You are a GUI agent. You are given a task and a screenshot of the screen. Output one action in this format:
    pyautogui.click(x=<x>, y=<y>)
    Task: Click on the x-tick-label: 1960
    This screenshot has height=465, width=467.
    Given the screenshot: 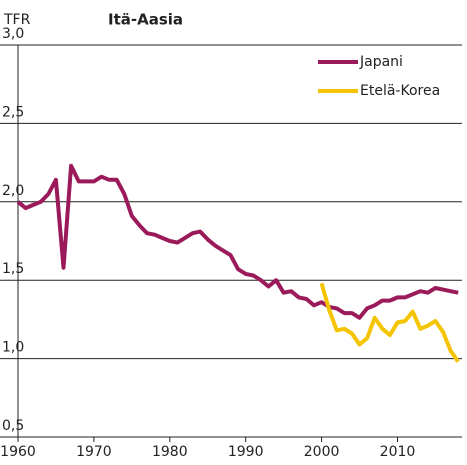 What is the action you would take?
    pyautogui.click(x=18, y=452)
    